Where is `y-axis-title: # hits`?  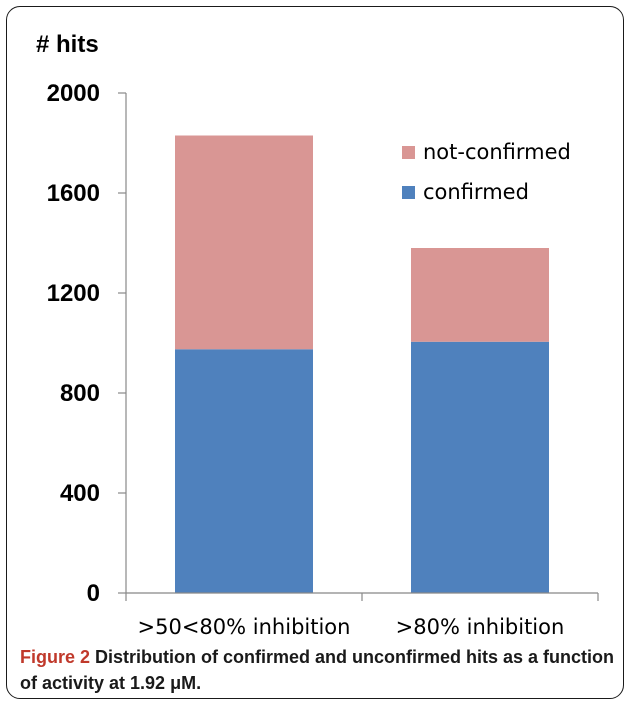 y-axis-title: # hits is located at coordinates (67, 44).